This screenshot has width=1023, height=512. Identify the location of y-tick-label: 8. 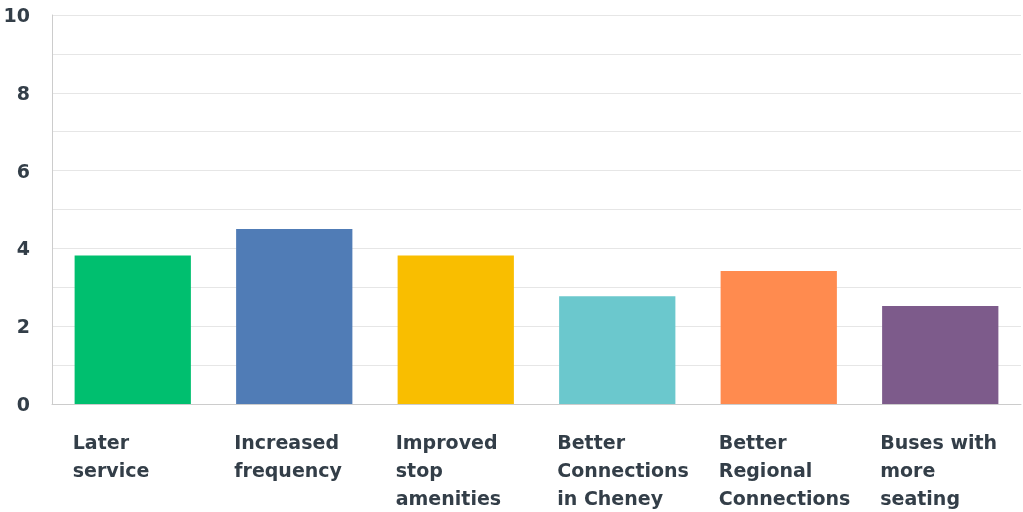
(23, 92).